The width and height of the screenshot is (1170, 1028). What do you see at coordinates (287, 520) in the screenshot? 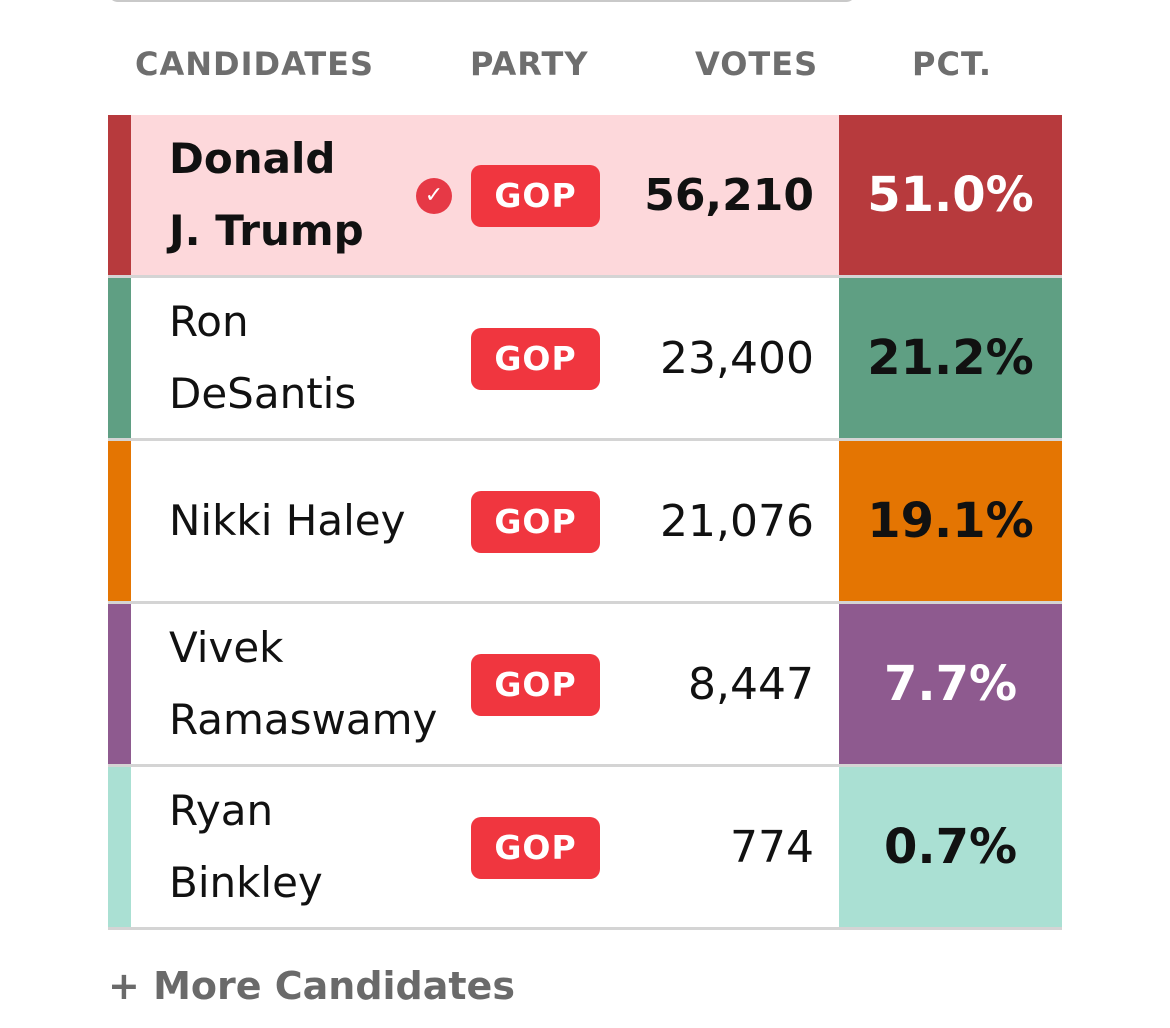
I see `candidate-name-line1: Nikki Haley` at bounding box center [287, 520].